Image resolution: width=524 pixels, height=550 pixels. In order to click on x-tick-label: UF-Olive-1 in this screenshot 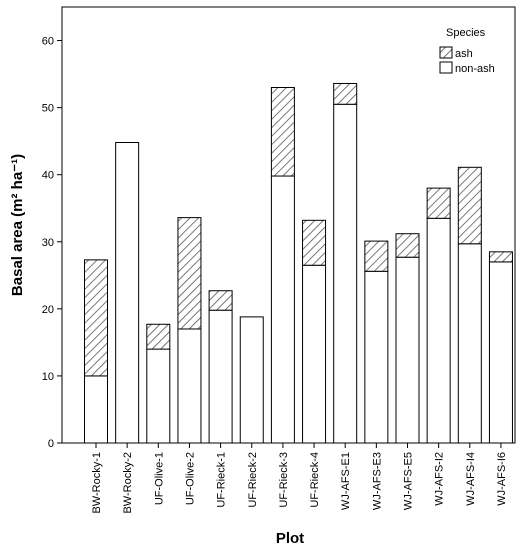, I will do `click(159, 478)`.